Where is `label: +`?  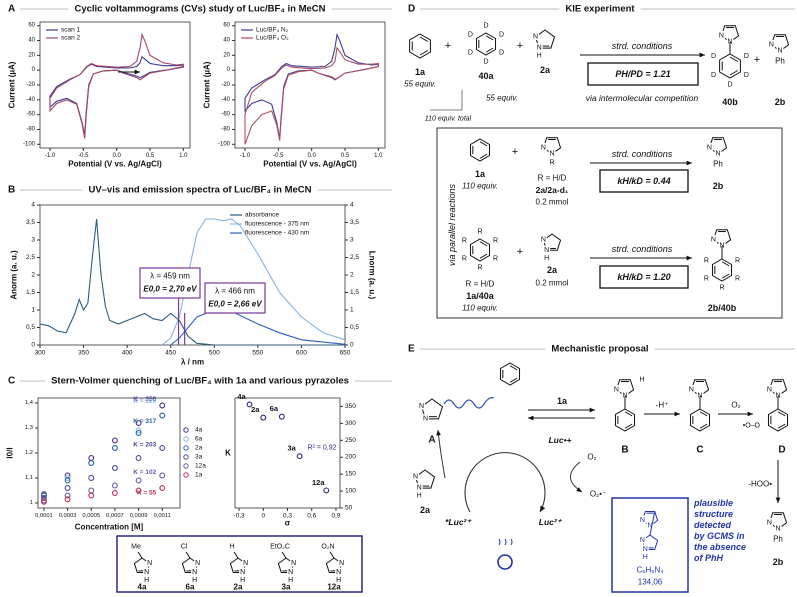
label: + is located at coordinates (520, 252).